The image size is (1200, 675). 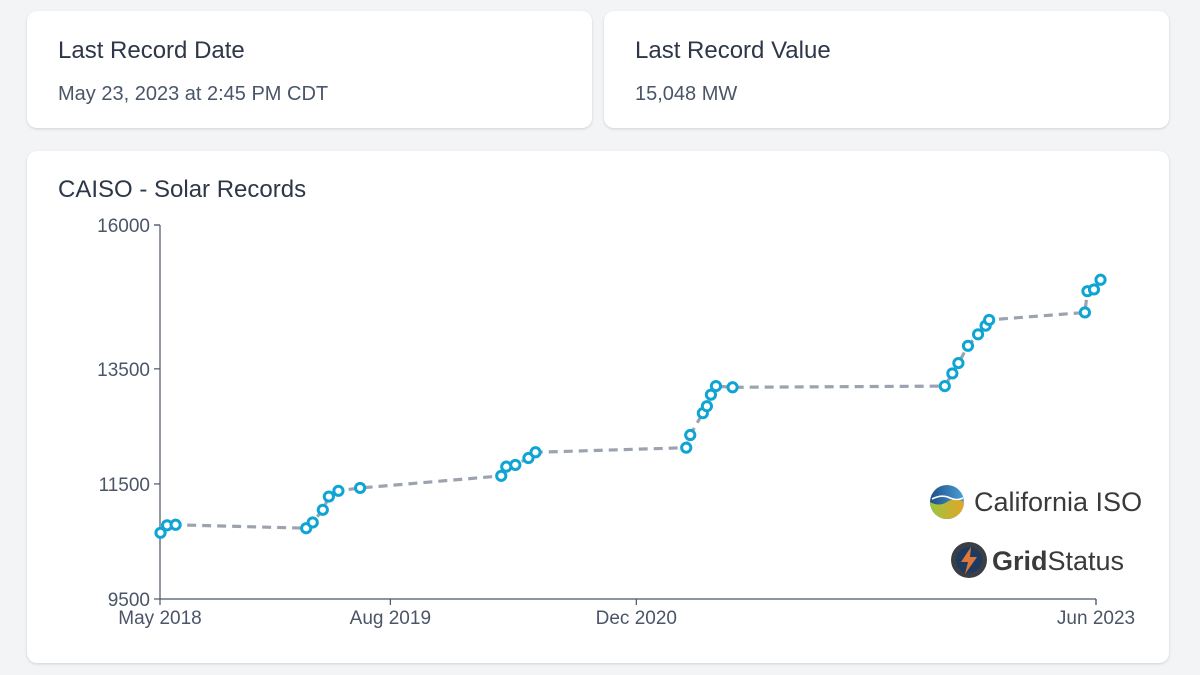 What do you see at coordinates (1086, 561) in the screenshot?
I see `gridstatus-rest-text: Status` at bounding box center [1086, 561].